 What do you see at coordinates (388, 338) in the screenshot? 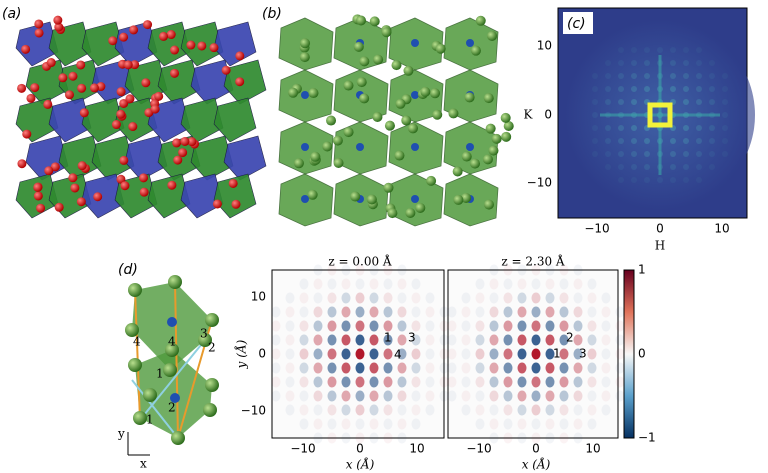
I see `map-label: 1` at bounding box center [388, 338].